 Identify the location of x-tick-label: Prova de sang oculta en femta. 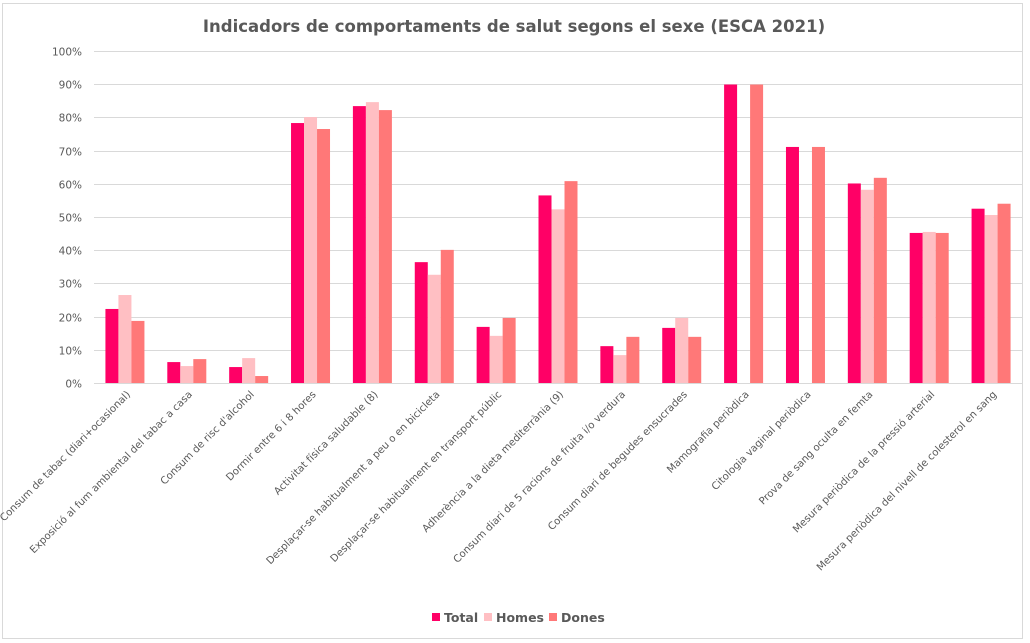
(816, 448).